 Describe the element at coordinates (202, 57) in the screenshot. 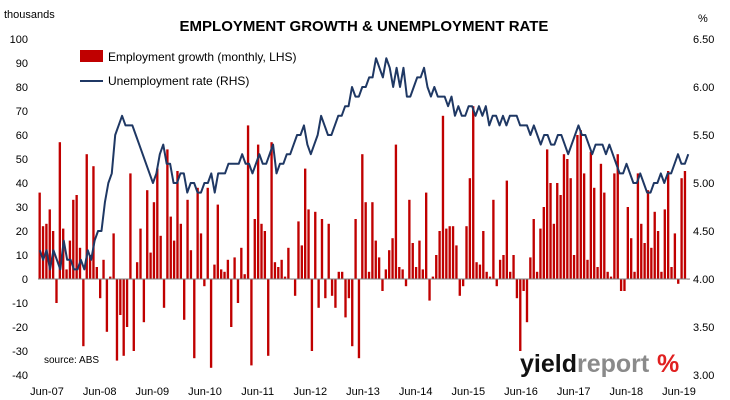

I see `legend-label-employment: Employment growth (monthly, LHS)` at that location.